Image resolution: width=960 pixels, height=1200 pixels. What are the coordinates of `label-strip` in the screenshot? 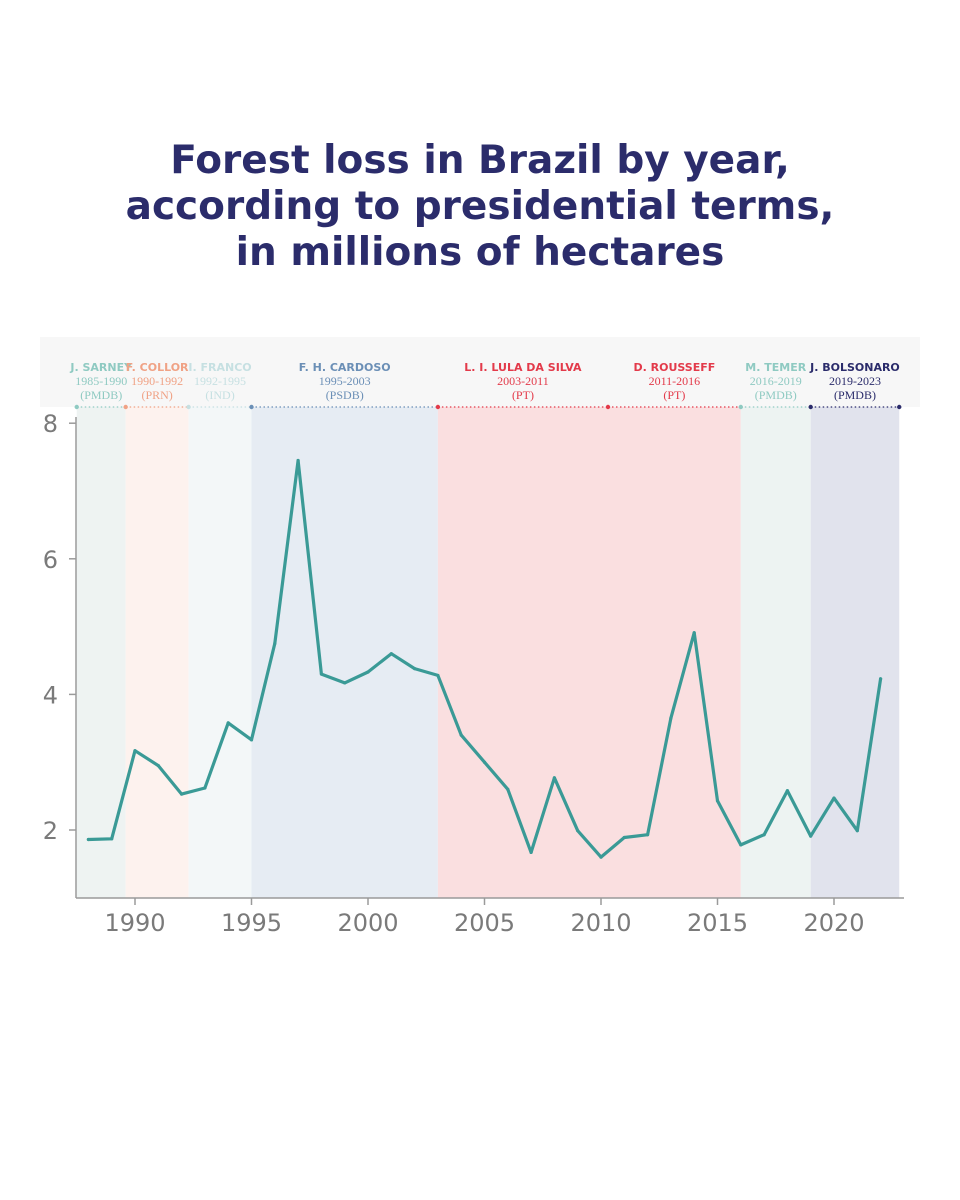 It's located at (480, 372).